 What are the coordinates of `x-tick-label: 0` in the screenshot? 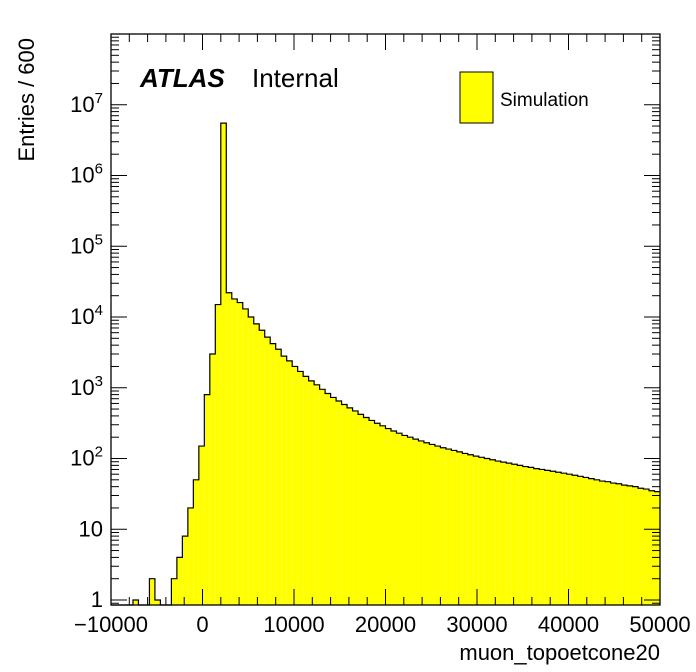 It's located at (202, 624).